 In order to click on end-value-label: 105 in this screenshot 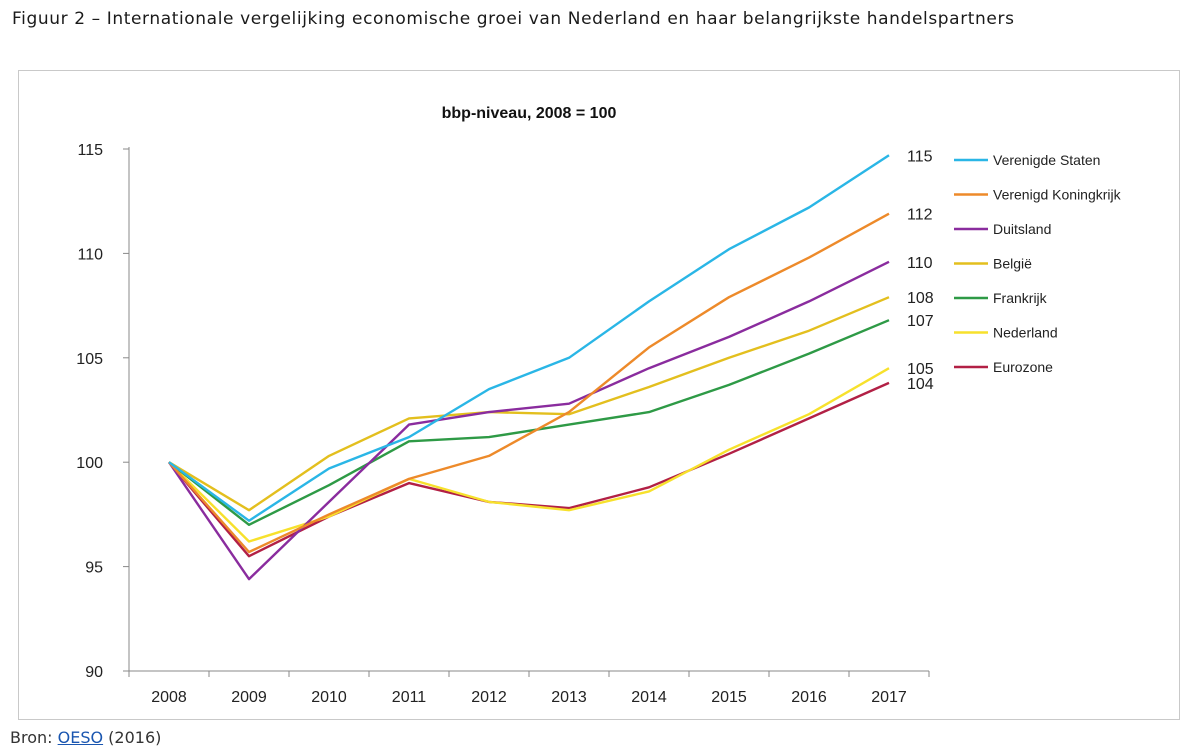, I will do `click(920, 369)`.